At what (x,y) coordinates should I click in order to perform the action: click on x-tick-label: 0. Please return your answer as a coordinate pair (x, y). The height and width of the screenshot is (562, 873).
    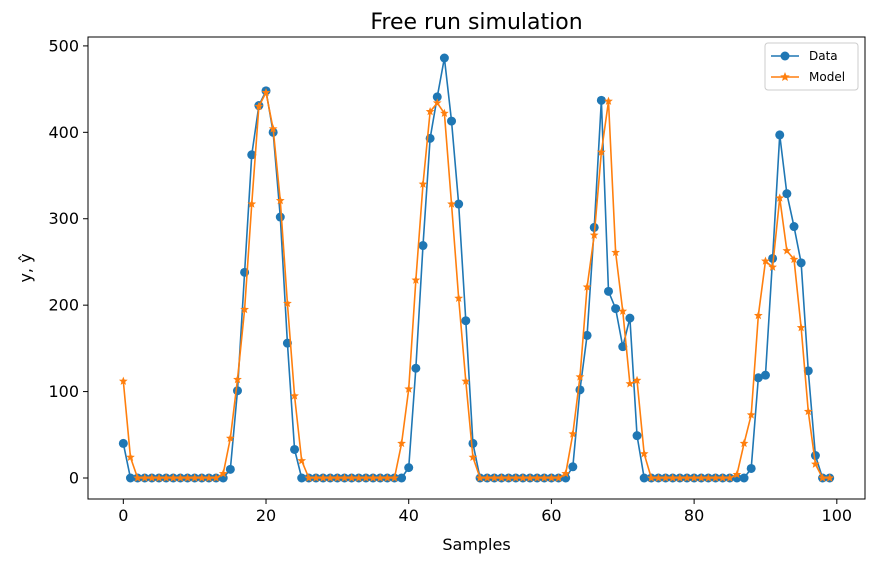
    Looking at the image, I should click on (123, 515).